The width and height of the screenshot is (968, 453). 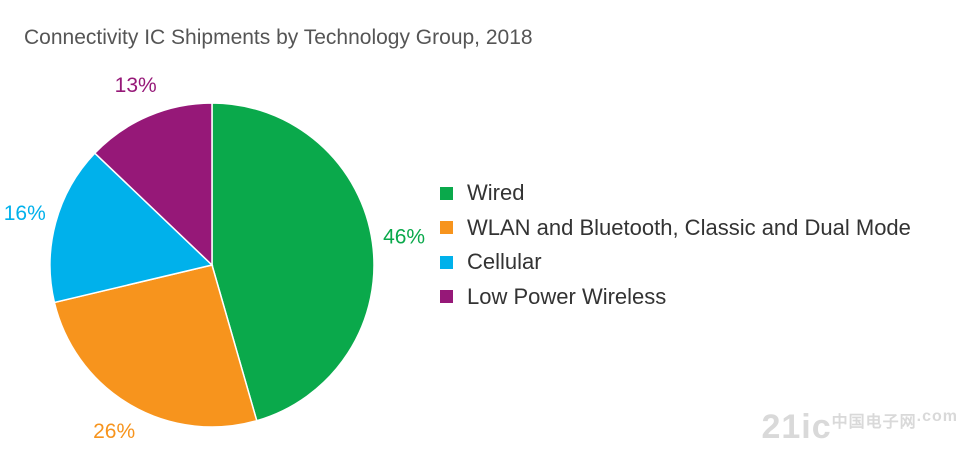 I want to click on pie-label-wlan-and-bluetooth-classic-and-dual-mode: 26%, so click(x=114, y=431).